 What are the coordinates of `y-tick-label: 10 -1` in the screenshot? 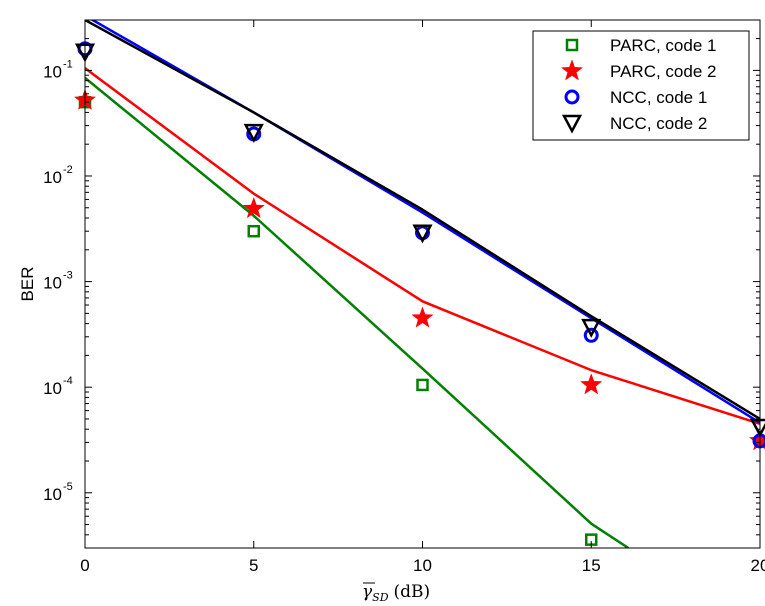 It's located at (58, 69).